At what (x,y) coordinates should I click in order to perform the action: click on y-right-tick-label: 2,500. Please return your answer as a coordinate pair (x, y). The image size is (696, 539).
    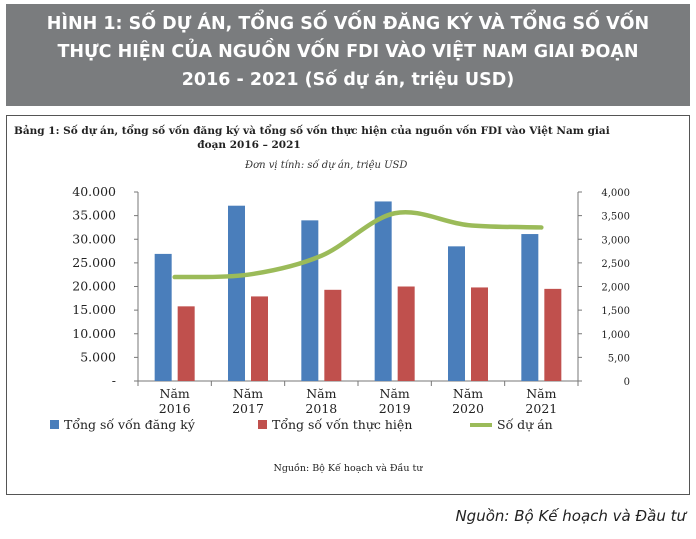
    Looking at the image, I should click on (615, 264).